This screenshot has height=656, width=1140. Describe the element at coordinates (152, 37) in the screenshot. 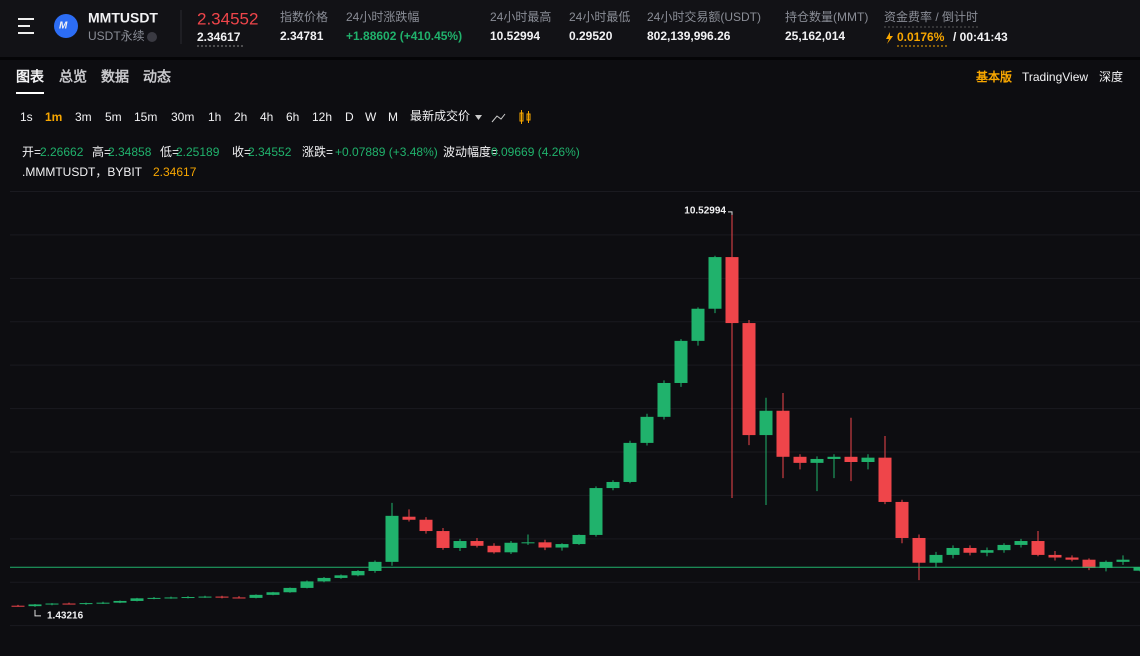

I see `info-icon` at that location.